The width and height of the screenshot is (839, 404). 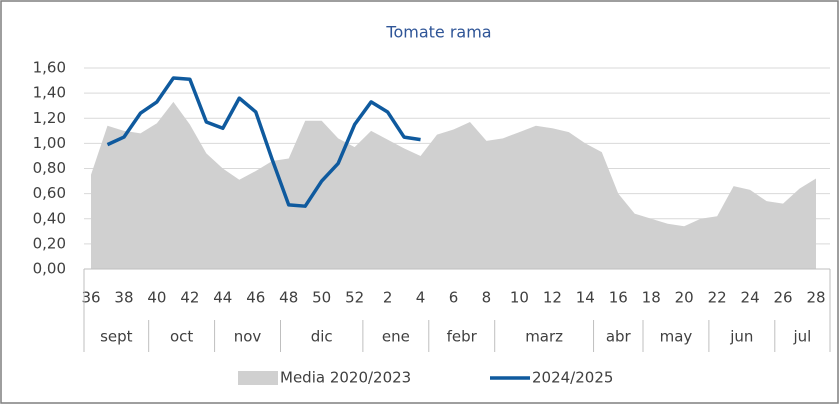 I want to click on month-label: febr, so click(x=462, y=337).